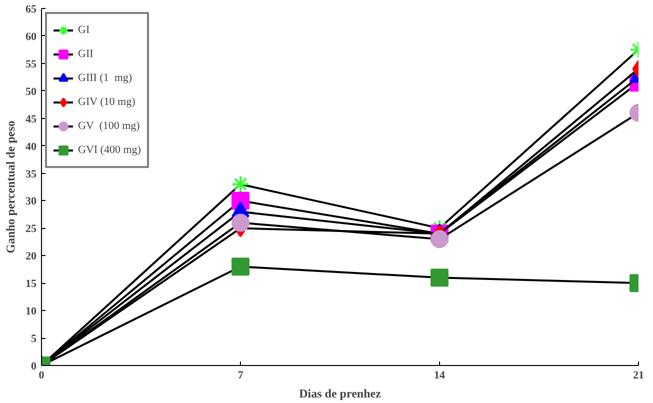 This screenshot has width=653, height=403. What do you see at coordinates (31, 229) in the screenshot?
I see `y-tick-label: 25` at bounding box center [31, 229].